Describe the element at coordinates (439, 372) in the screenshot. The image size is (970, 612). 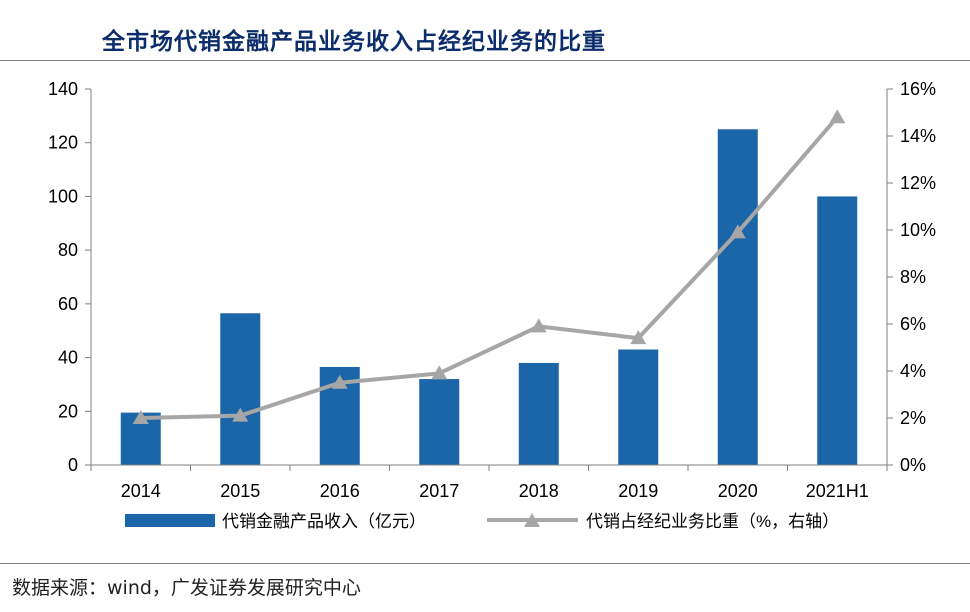
I see `ratio-marker-2017` at that location.